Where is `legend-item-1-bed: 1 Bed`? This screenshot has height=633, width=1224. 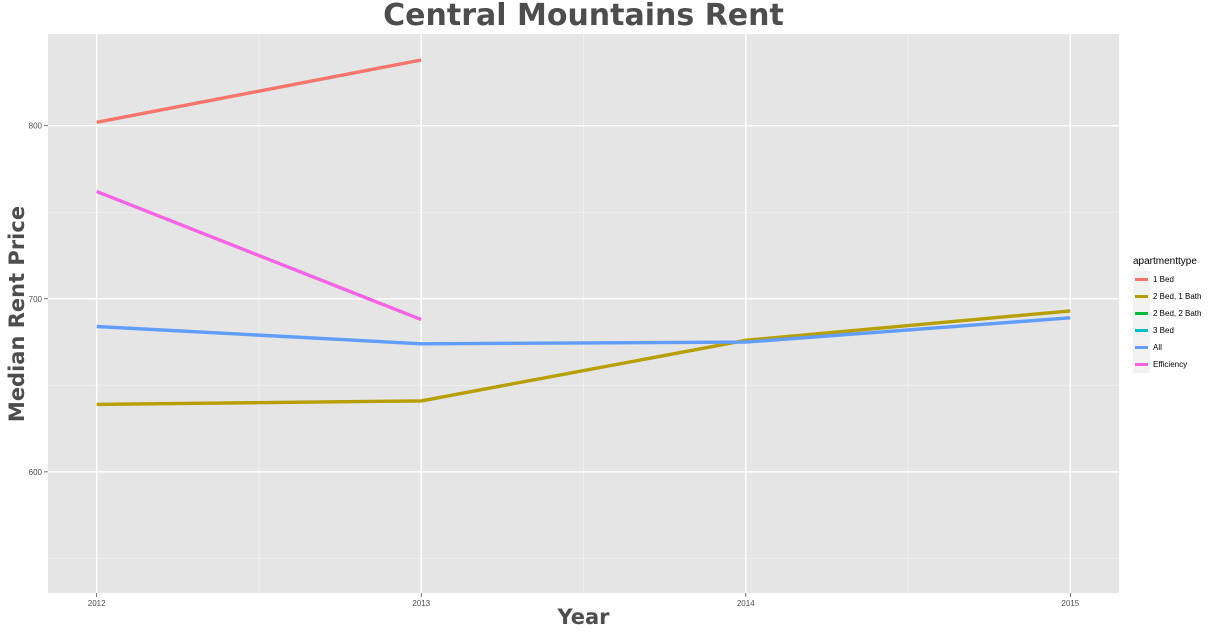
legend-item-1-bed: 1 Bed is located at coordinates (1167, 279).